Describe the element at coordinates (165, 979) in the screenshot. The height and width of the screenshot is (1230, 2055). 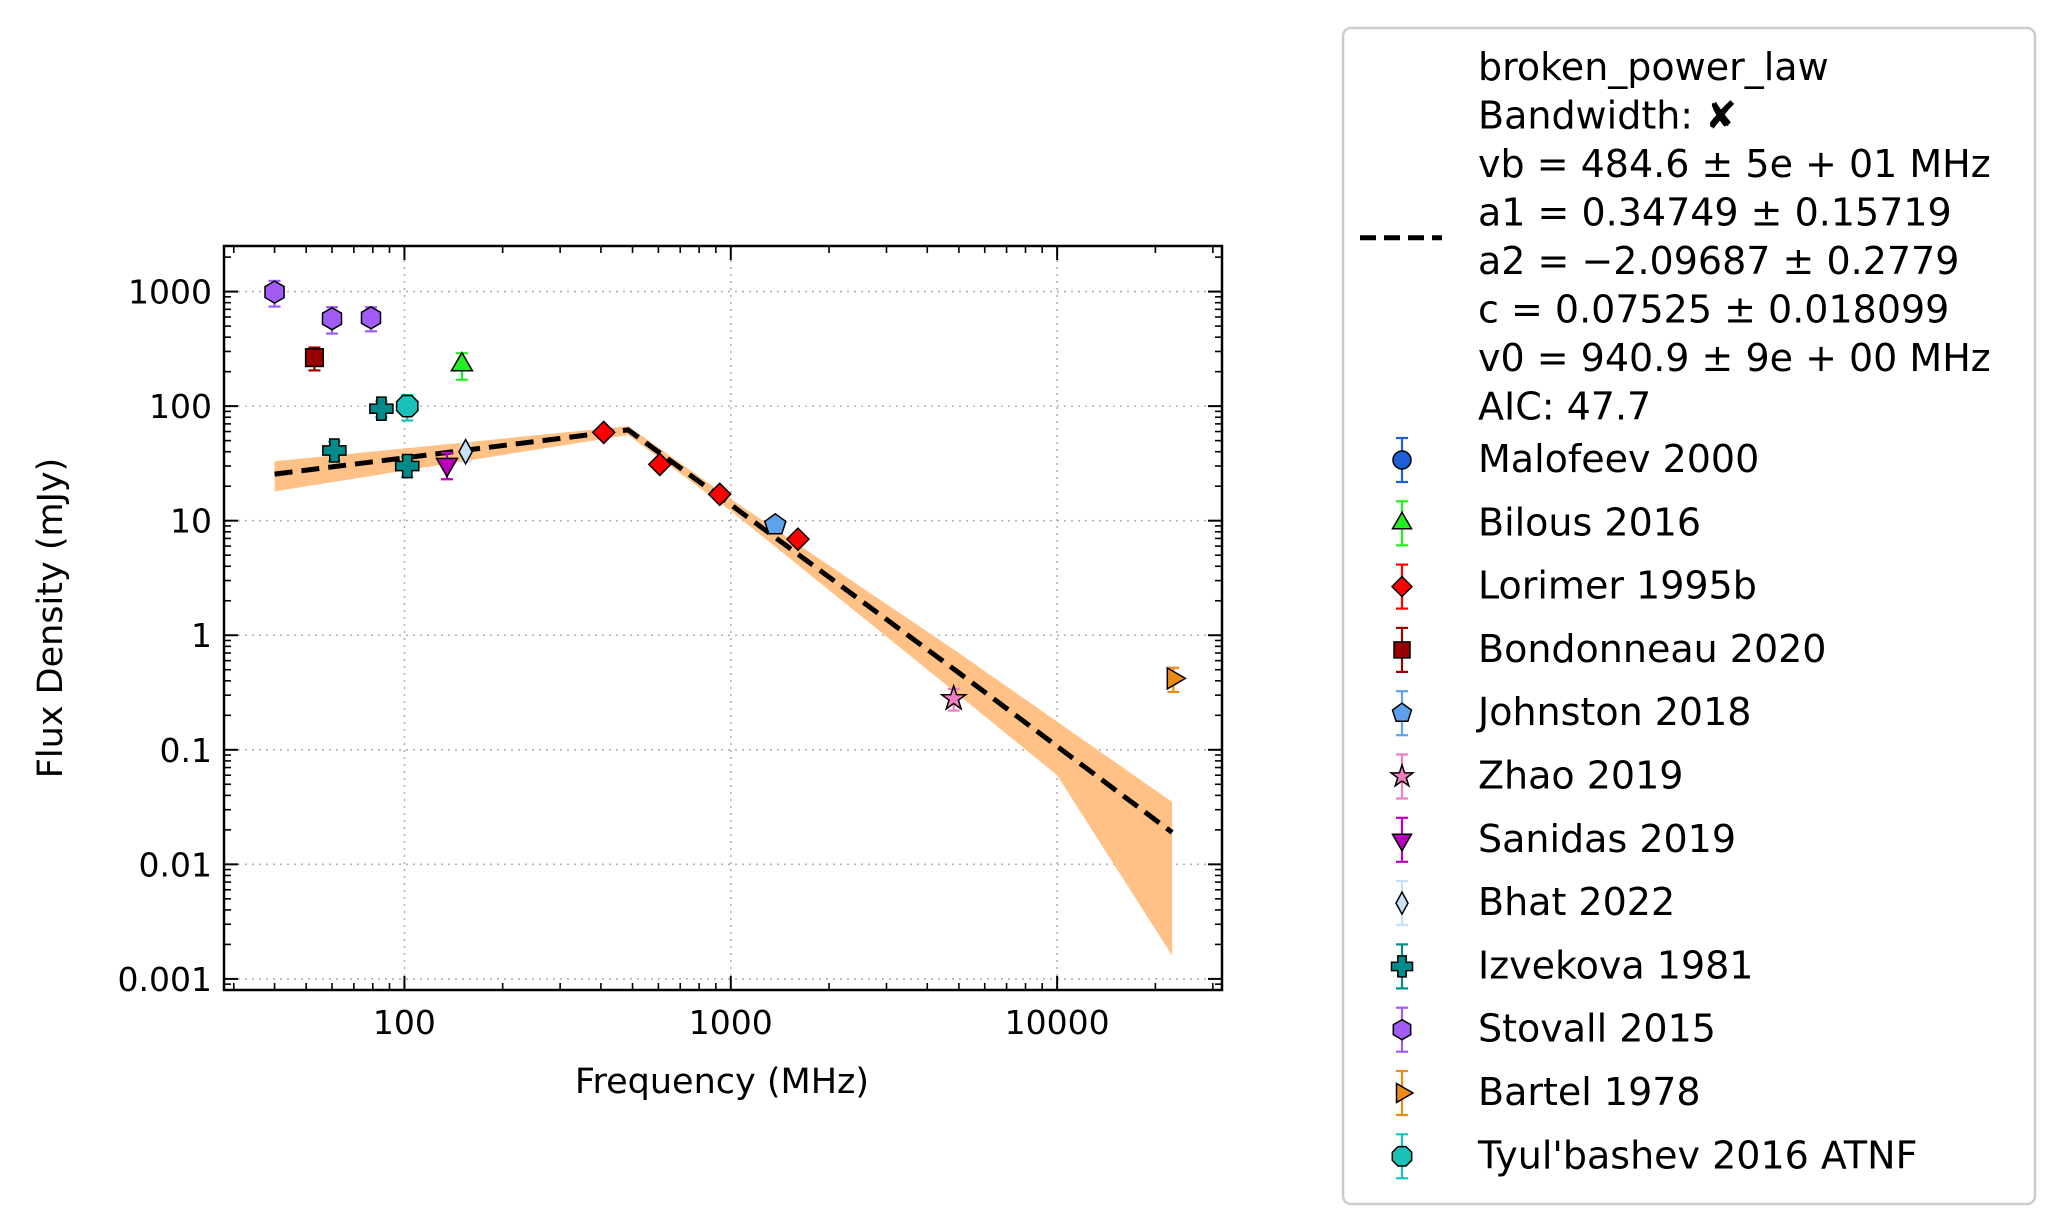
I see `y-tick-label: 0.001` at that location.